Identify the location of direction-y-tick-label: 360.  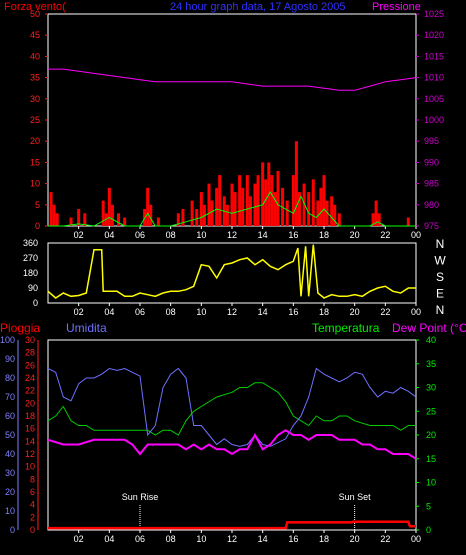
(30, 243).